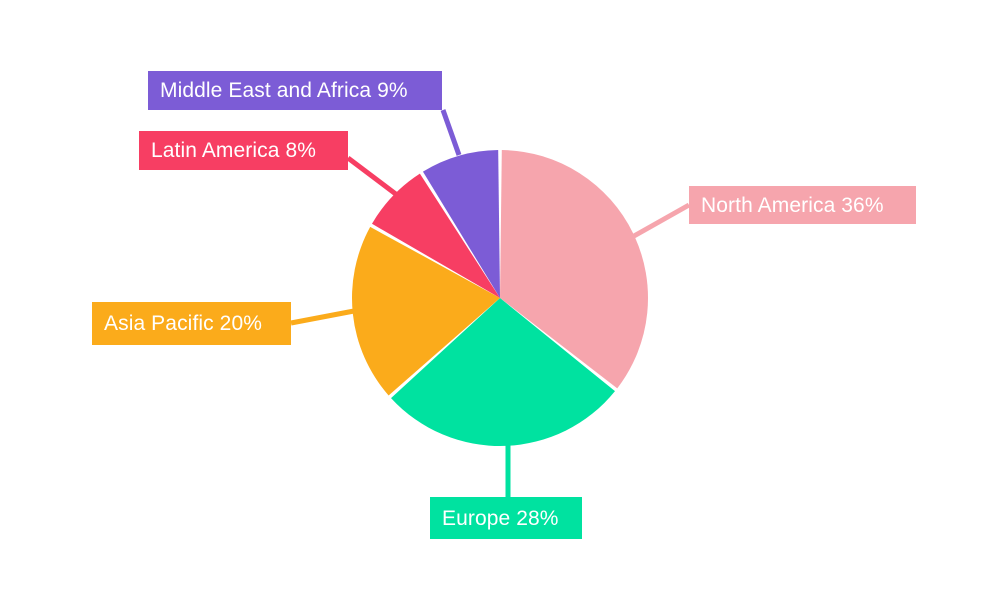  What do you see at coordinates (661, 220) in the screenshot?
I see `leader-line-north-america` at bounding box center [661, 220].